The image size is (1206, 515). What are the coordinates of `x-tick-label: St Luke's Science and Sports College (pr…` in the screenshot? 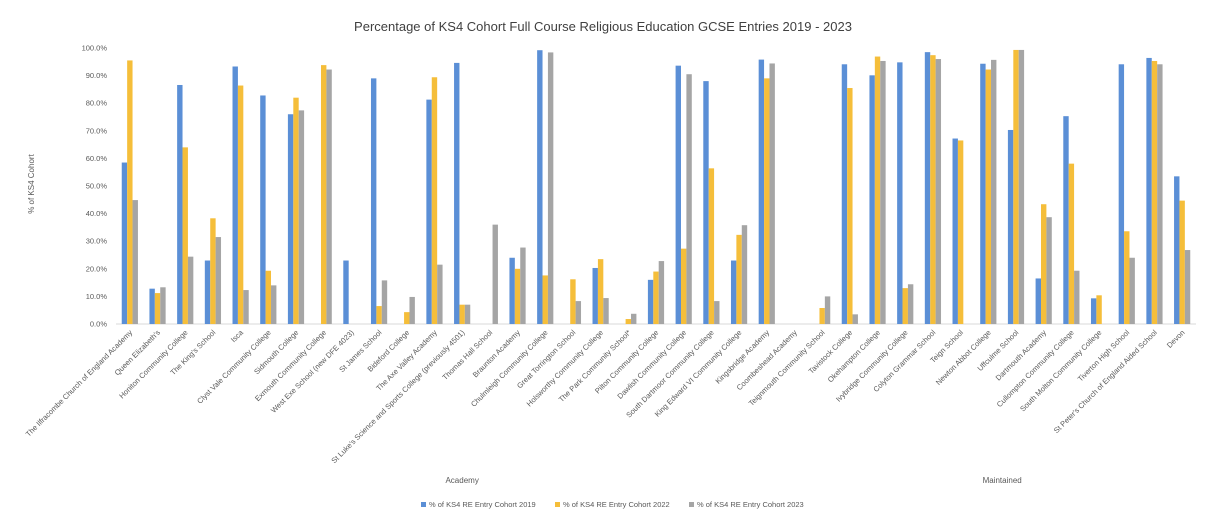 It's located at (397, 396).